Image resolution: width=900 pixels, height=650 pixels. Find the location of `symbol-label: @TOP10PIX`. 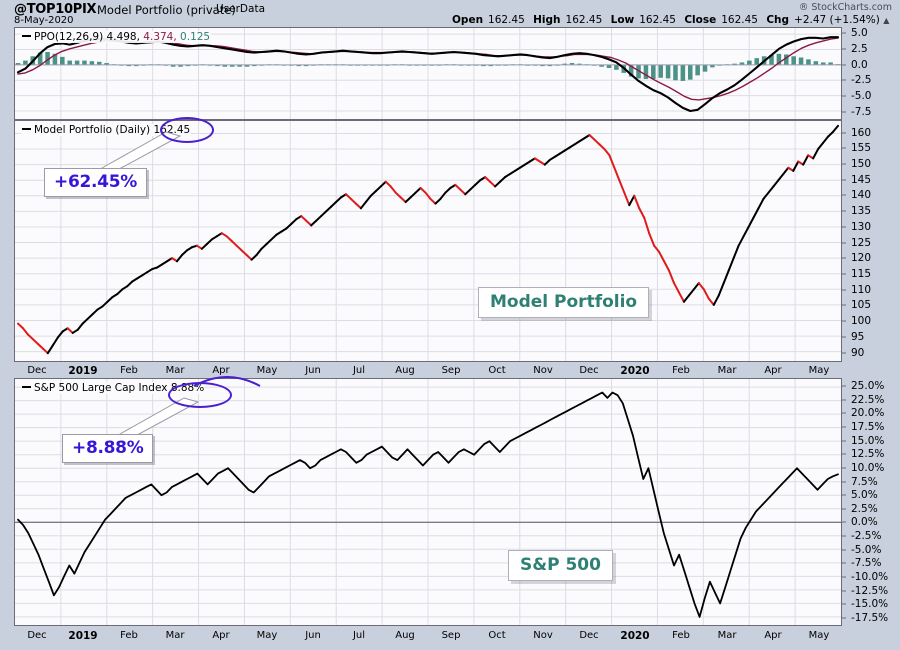

symbol-label: @TOP10PIX is located at coordinates (55, 9).